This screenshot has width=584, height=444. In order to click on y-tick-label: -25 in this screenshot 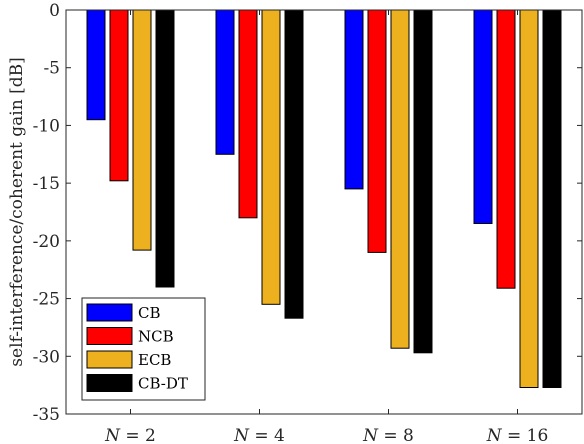, I will do `click(46, 300)`.